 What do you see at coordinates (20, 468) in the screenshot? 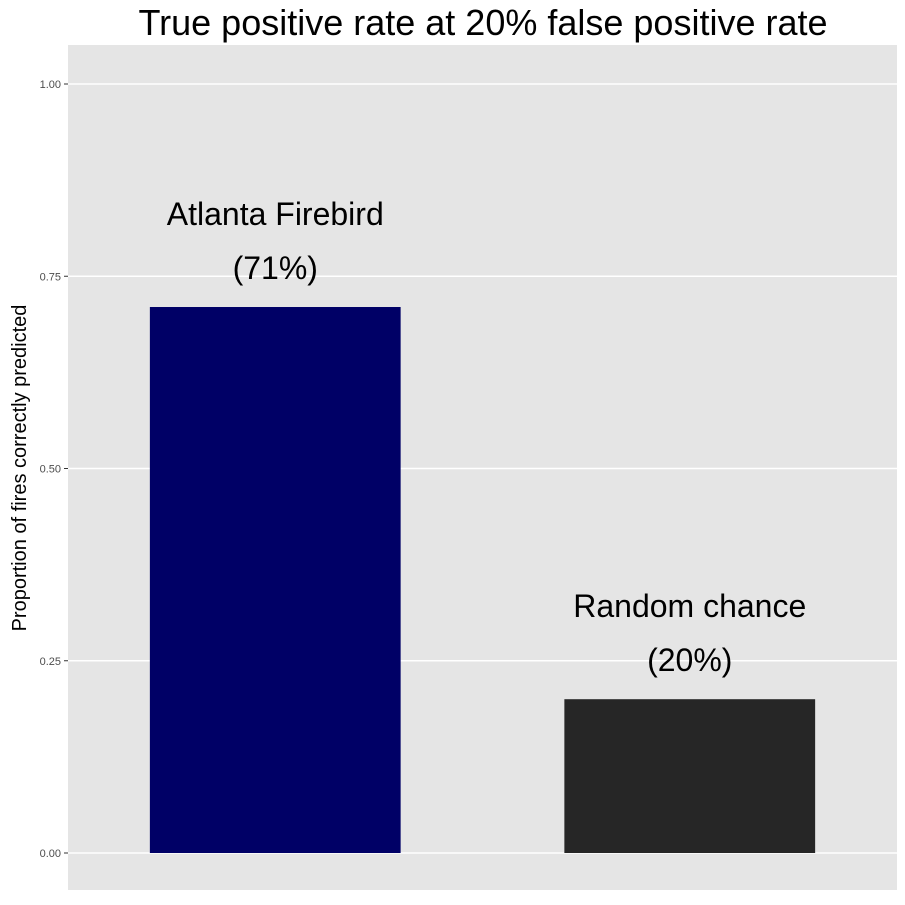
I see `y-axis-label: Proportion of fires correctly predicted` at bounding box center [20, 468].